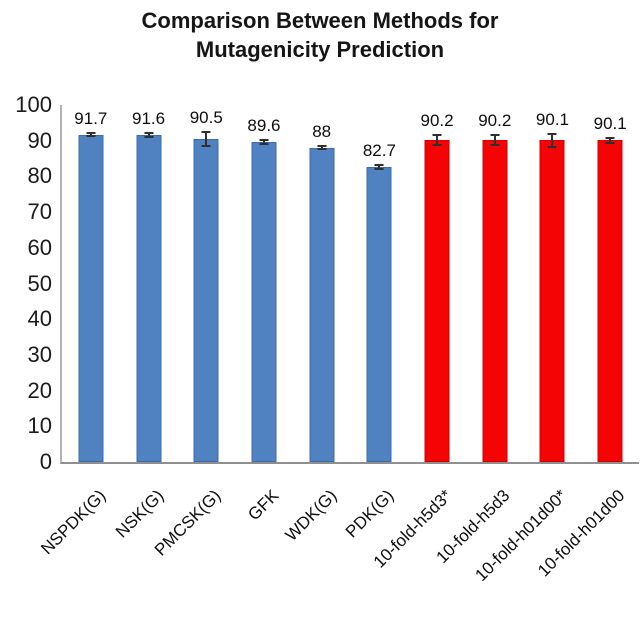 Image resolution: width=640 pixels, height=638 pixels. What do you see at coordinates (39, 176) in the screenshot?
I see `y-tick-label: 80` at bounding box center [39, 176].